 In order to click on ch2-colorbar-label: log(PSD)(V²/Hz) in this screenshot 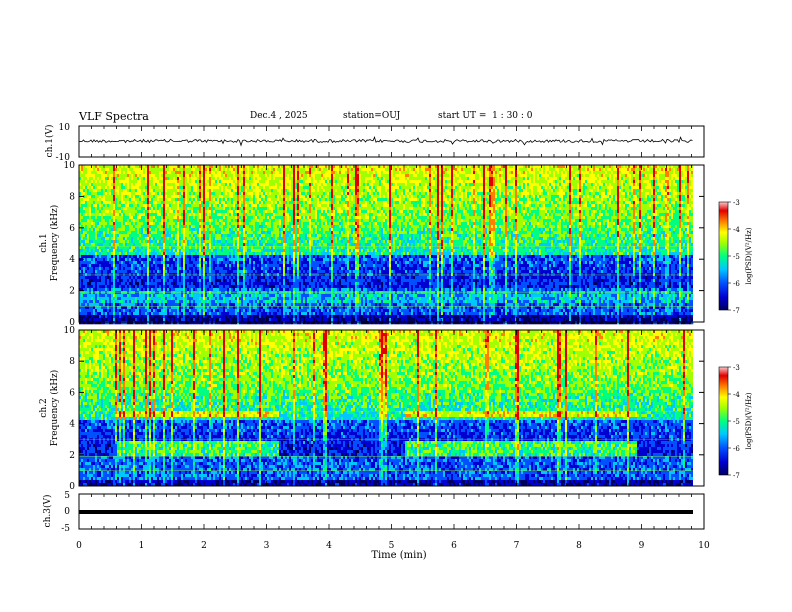, I will do `click(749, 420)`.